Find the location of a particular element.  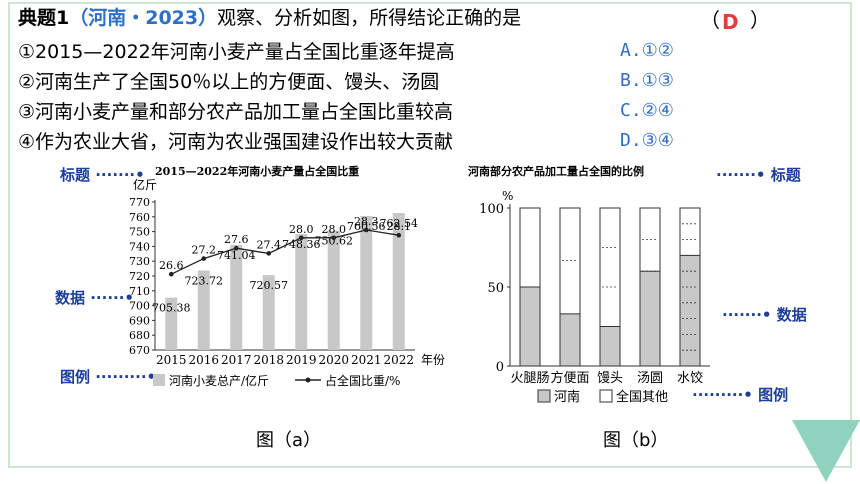

chart-b-xtick-label: 馒头 is located at coordinates (610, 378).